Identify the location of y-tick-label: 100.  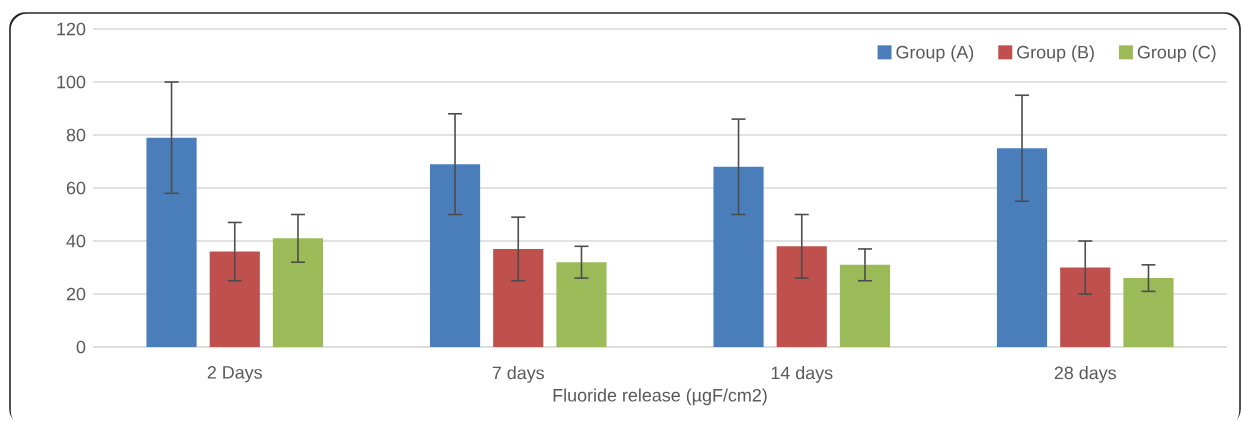
(71, 82).